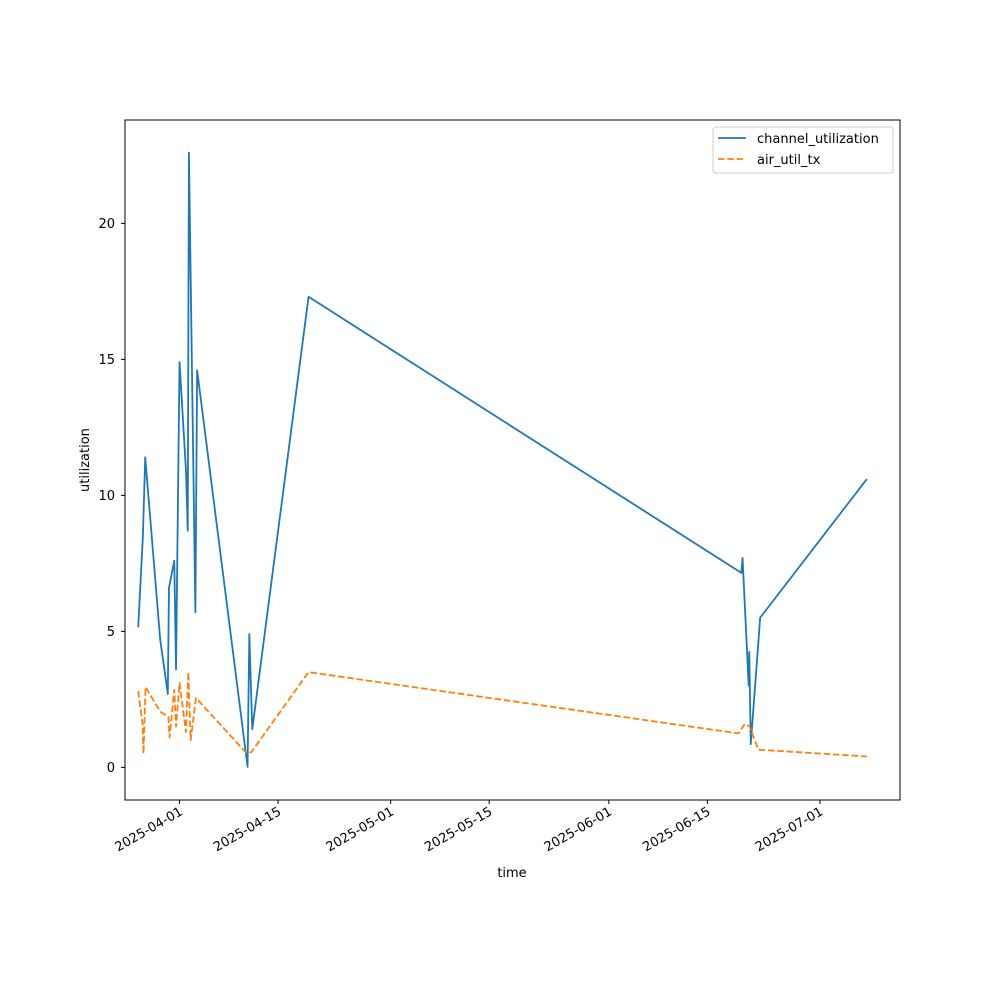  I want to click on legend: channel_utilization air_util_tx, so click(803, 150).